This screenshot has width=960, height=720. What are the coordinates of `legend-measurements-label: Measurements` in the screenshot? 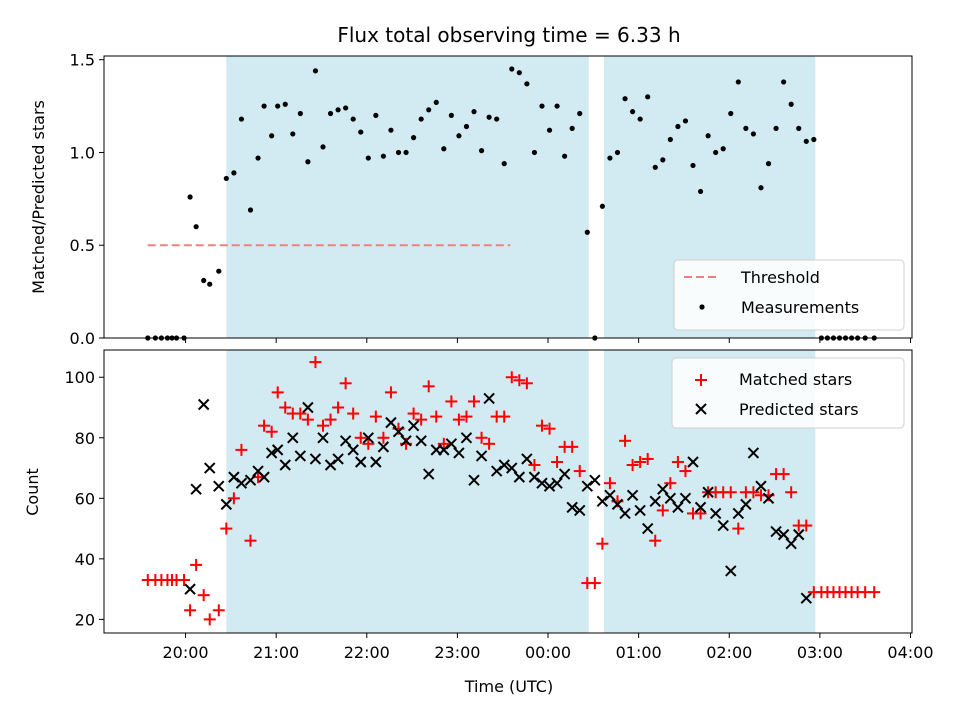 It's located at (800, 307).